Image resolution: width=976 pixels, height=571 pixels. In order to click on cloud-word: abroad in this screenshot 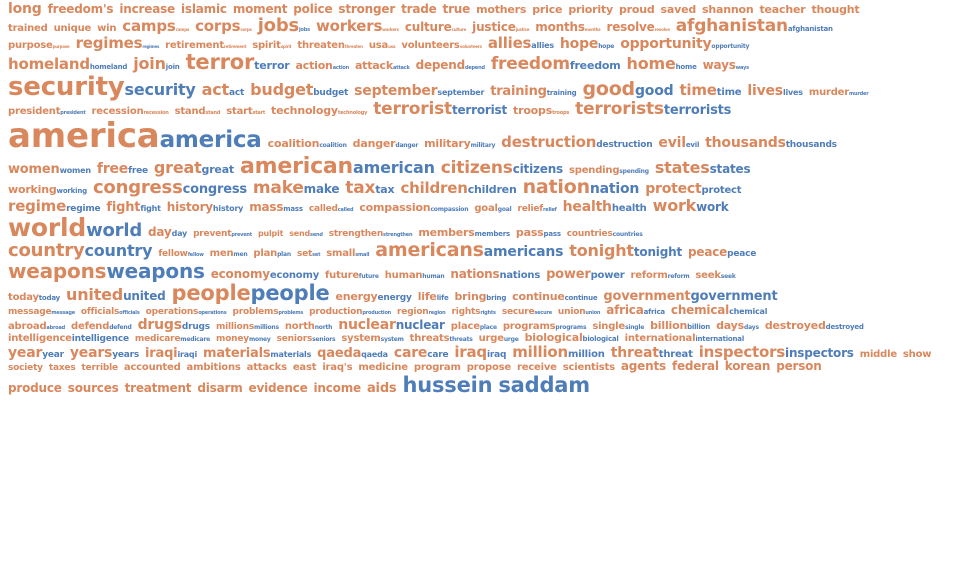, I will do `click(56, 327)`.